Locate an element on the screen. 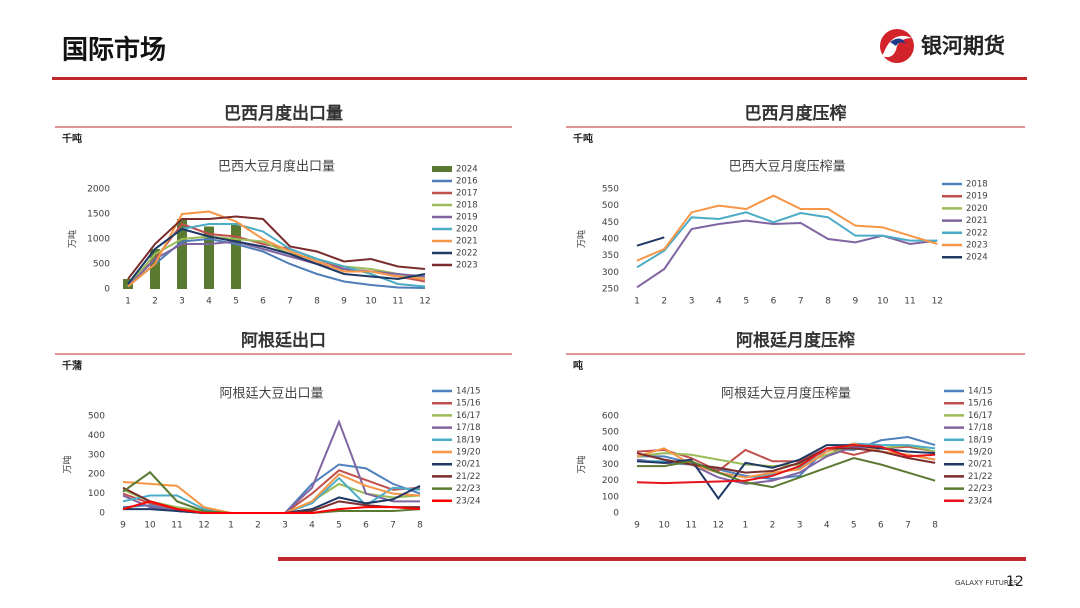 The image size is (1080, 608). legend-label: 23/24 is located at coordinates (980, 501).